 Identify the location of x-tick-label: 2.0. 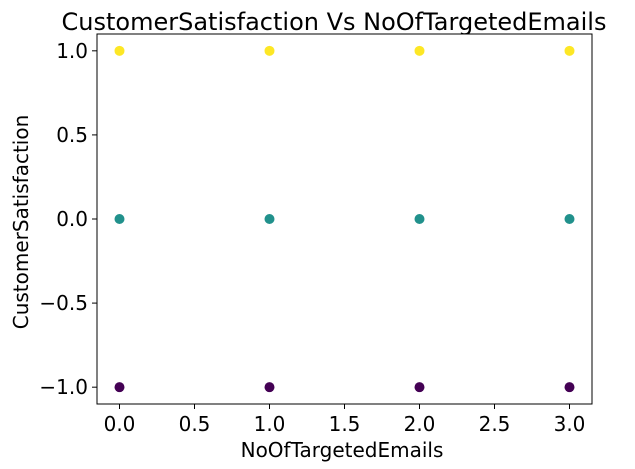
(420, 424).